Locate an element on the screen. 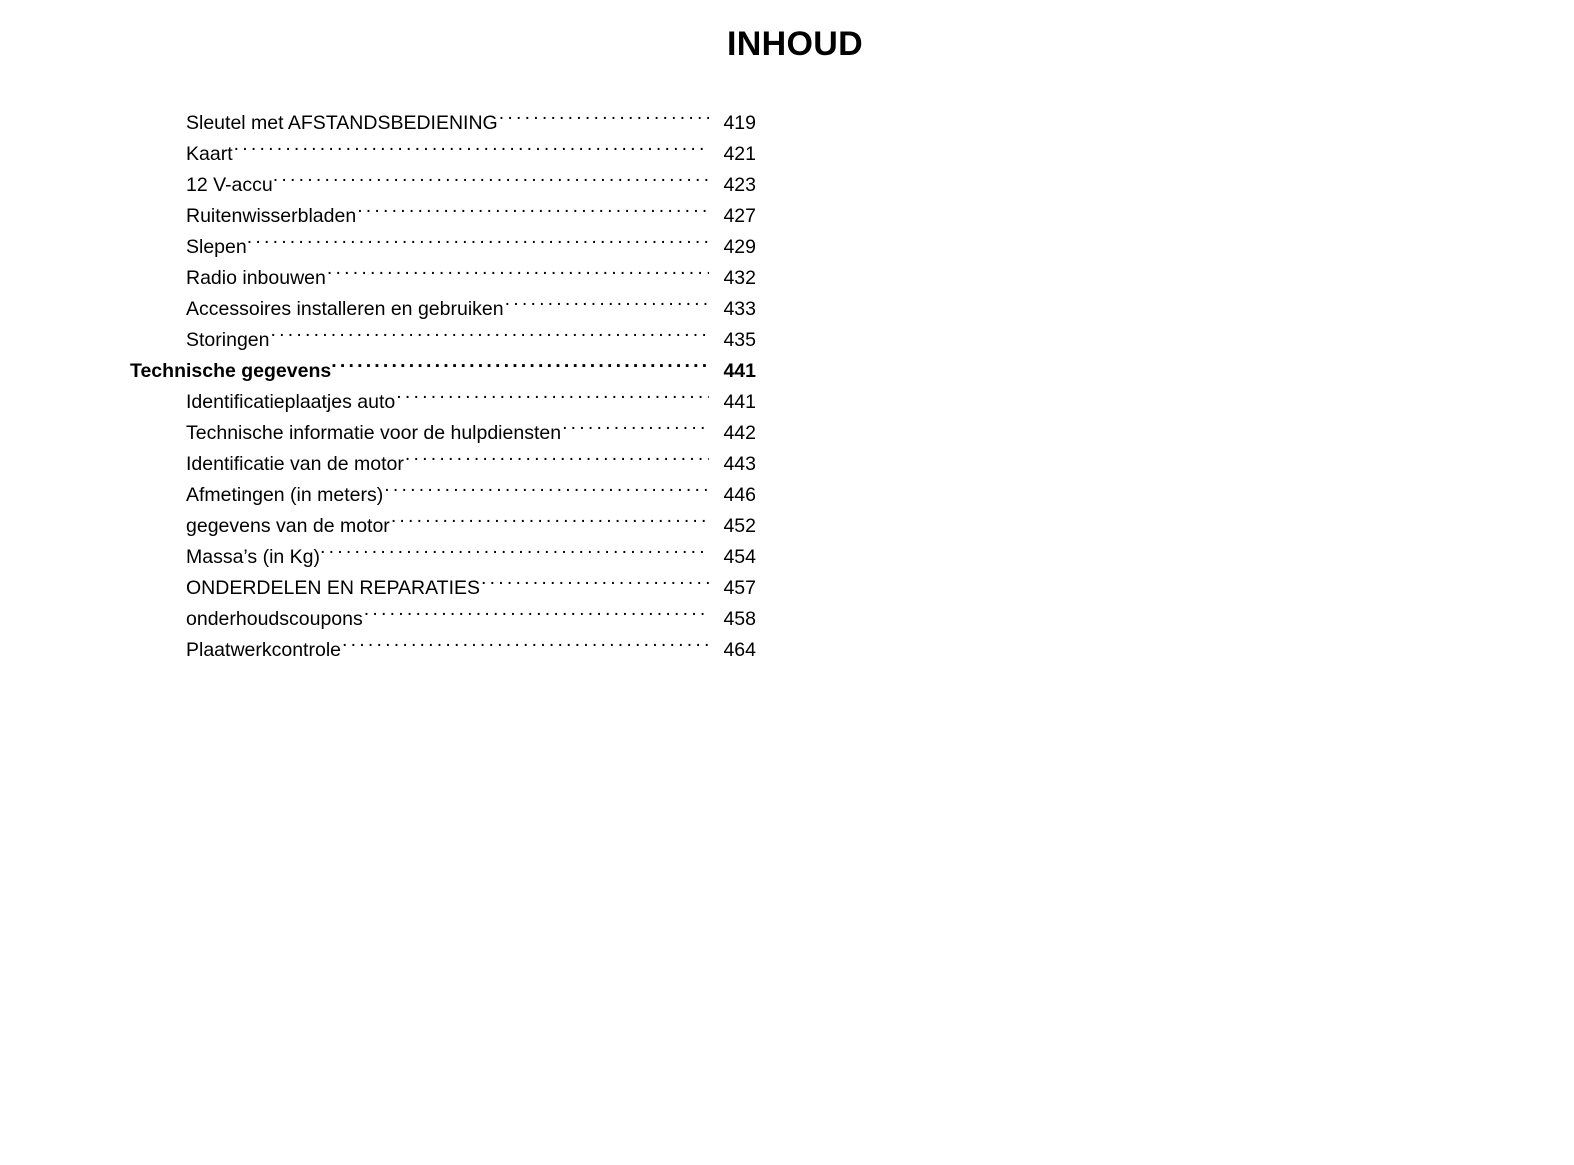  toc-entry: Massa’s (in Kg) 454 is located at coordinates (443, 550).